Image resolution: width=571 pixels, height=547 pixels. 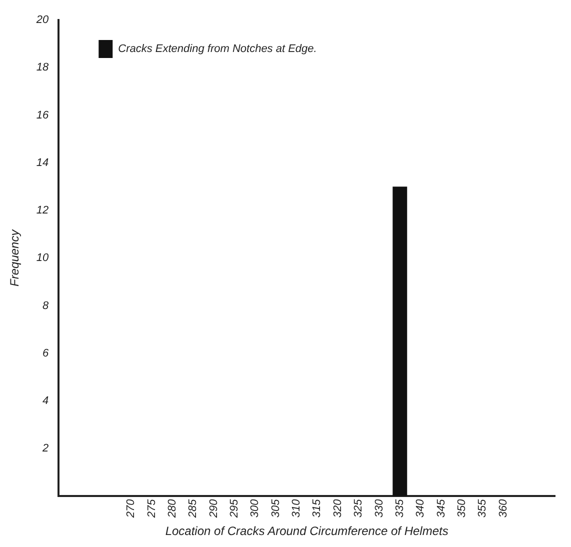 What do you see at coordinates (296, 508) in the screenshot?
I see `x-tick-label: 310` at bounding box center [296, 508].